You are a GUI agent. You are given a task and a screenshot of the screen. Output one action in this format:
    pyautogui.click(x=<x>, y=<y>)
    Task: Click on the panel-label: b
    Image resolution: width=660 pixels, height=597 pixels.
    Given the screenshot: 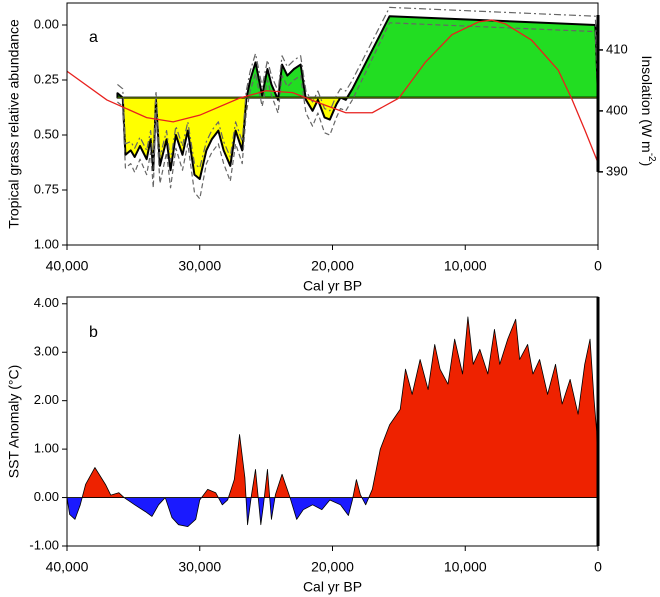 What is the action you would take?
    pyautogui.click(x=93, y=332)
    